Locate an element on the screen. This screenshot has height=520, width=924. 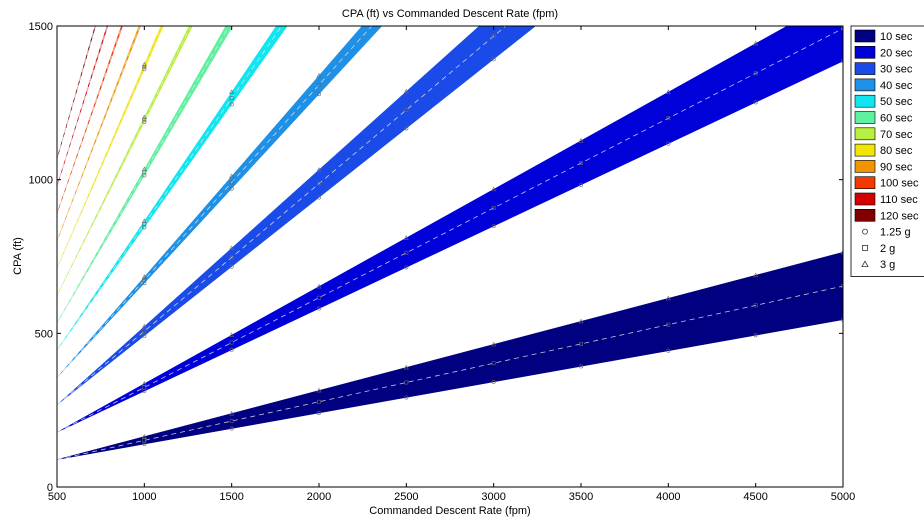
x-tick-label: 1000 is located at coordinates (144, 497).